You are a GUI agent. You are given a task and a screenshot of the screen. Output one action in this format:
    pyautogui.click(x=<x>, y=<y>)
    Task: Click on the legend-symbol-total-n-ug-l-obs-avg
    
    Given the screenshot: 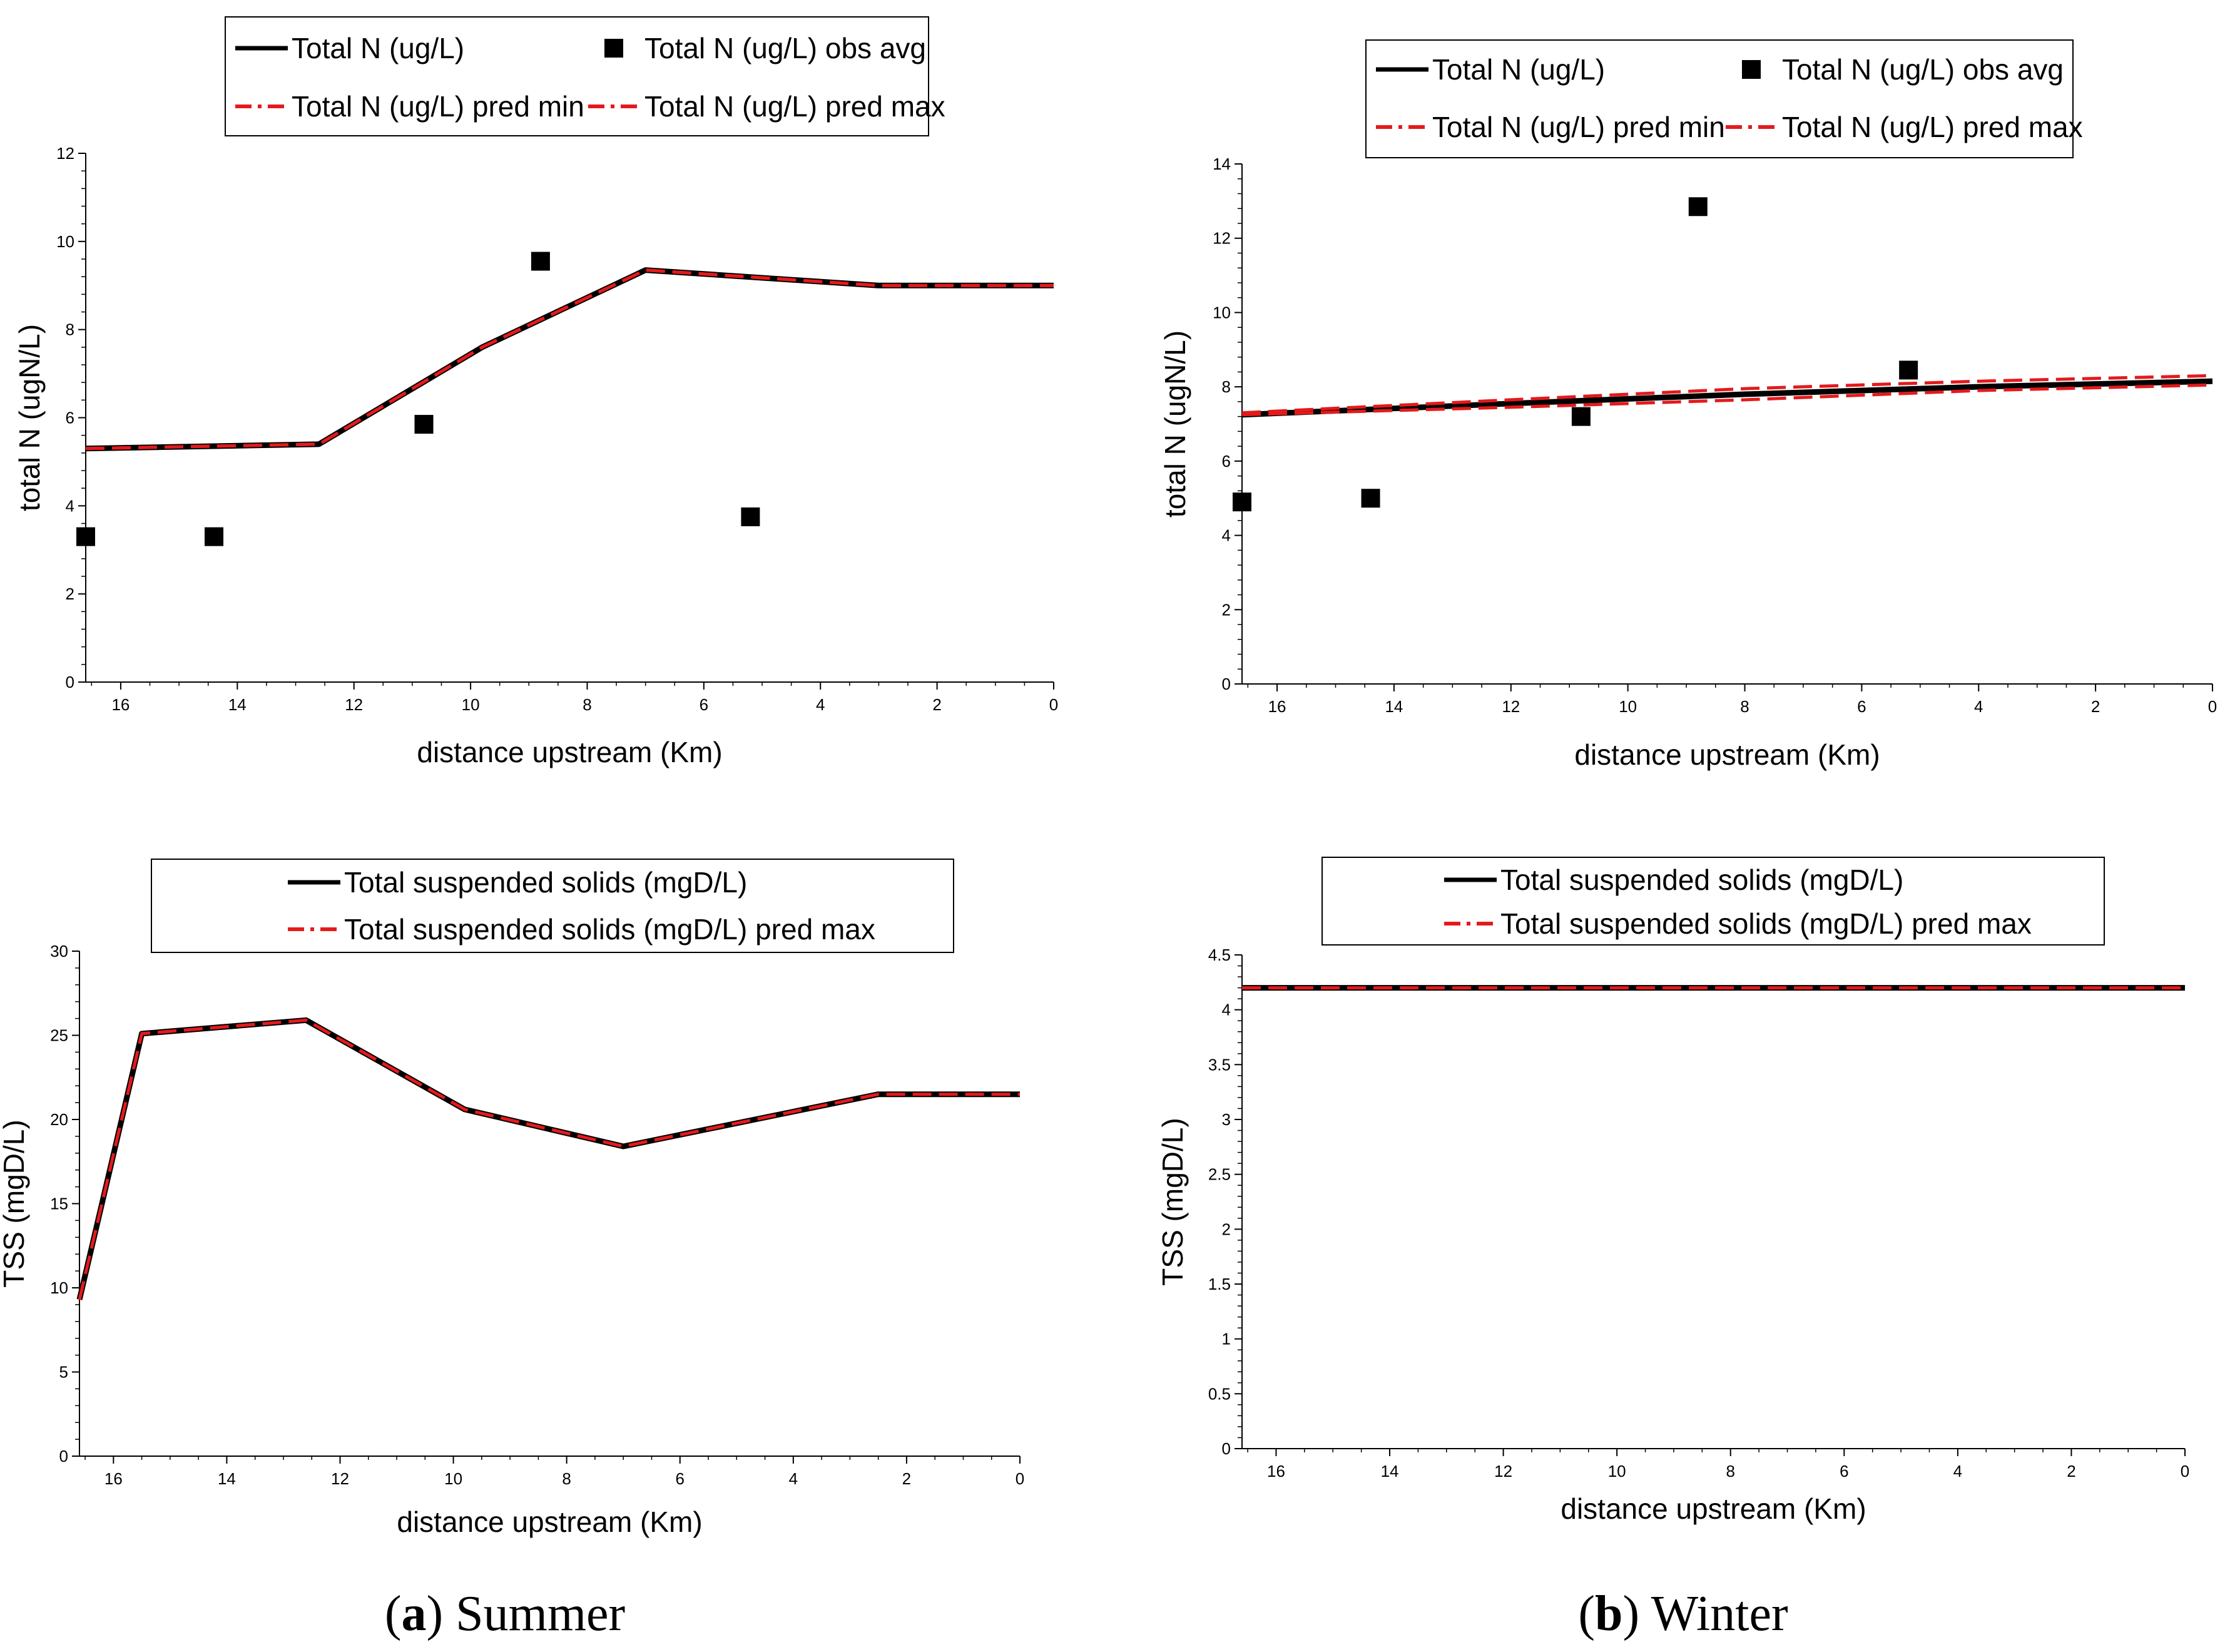 What is the action you would take?
    pyautogui.click(x=613, y=48)
    